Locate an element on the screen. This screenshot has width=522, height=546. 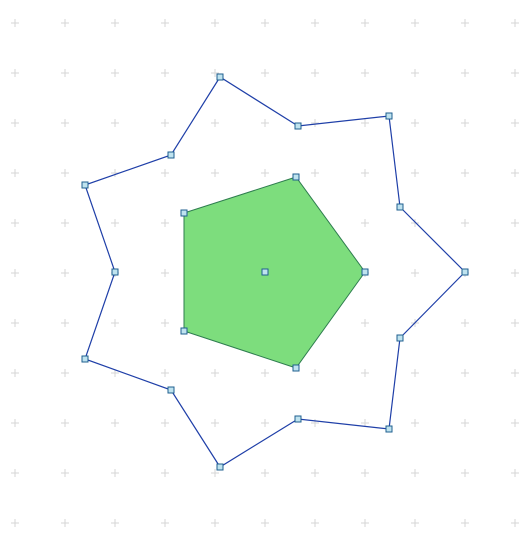
inner-pentagon is located at coordinates (274, 272).